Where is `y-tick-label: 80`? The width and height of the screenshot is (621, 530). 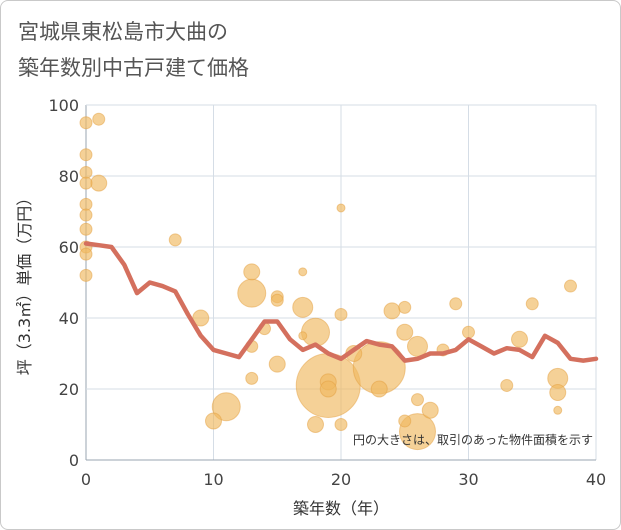 y-tick-label: 80 is located at coordinates (69, 176).